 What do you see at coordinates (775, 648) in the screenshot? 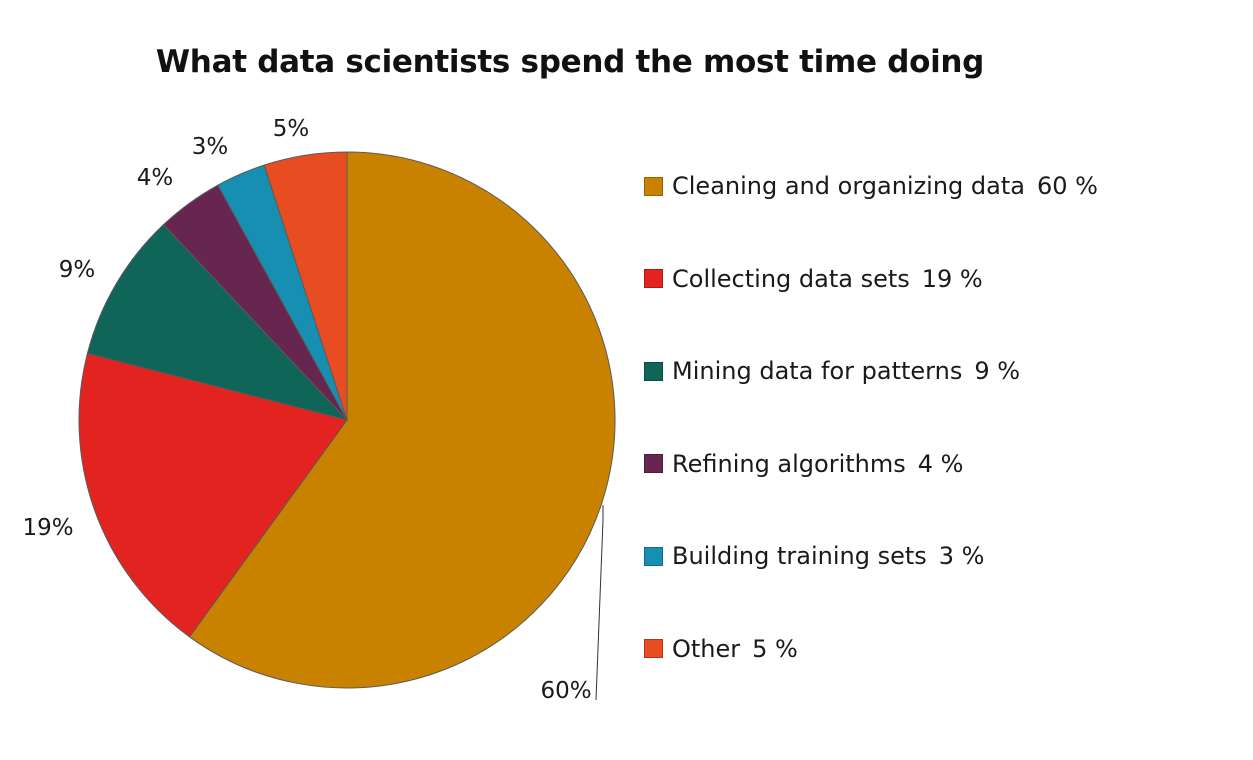
I see `legend-value: 5 %` at bounding box center [775, 648].